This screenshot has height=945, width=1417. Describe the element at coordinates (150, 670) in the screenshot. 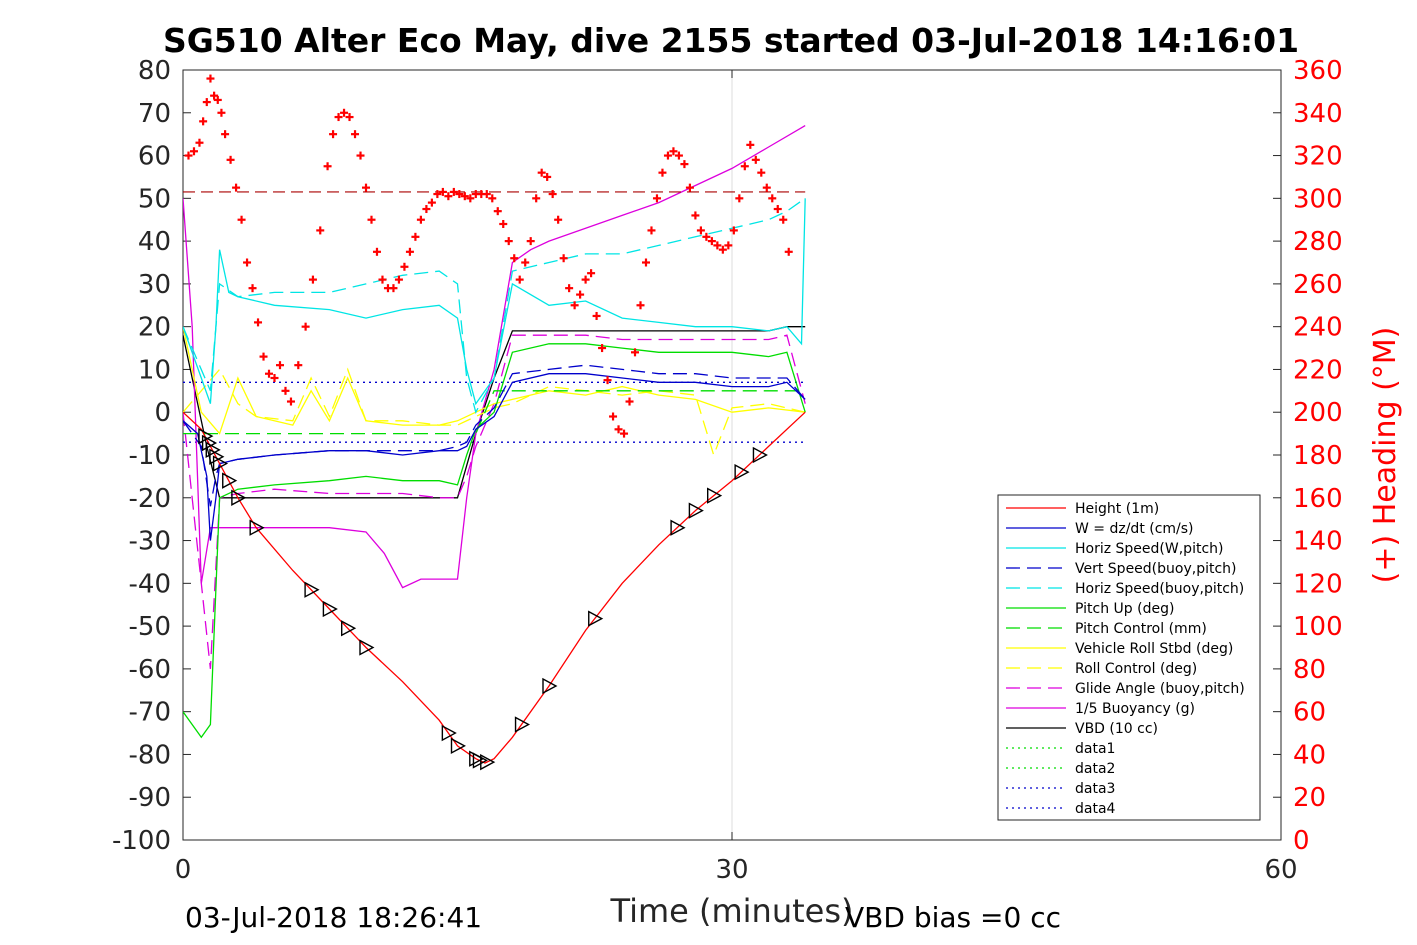

I see `left-tick-label: -60` at that location.